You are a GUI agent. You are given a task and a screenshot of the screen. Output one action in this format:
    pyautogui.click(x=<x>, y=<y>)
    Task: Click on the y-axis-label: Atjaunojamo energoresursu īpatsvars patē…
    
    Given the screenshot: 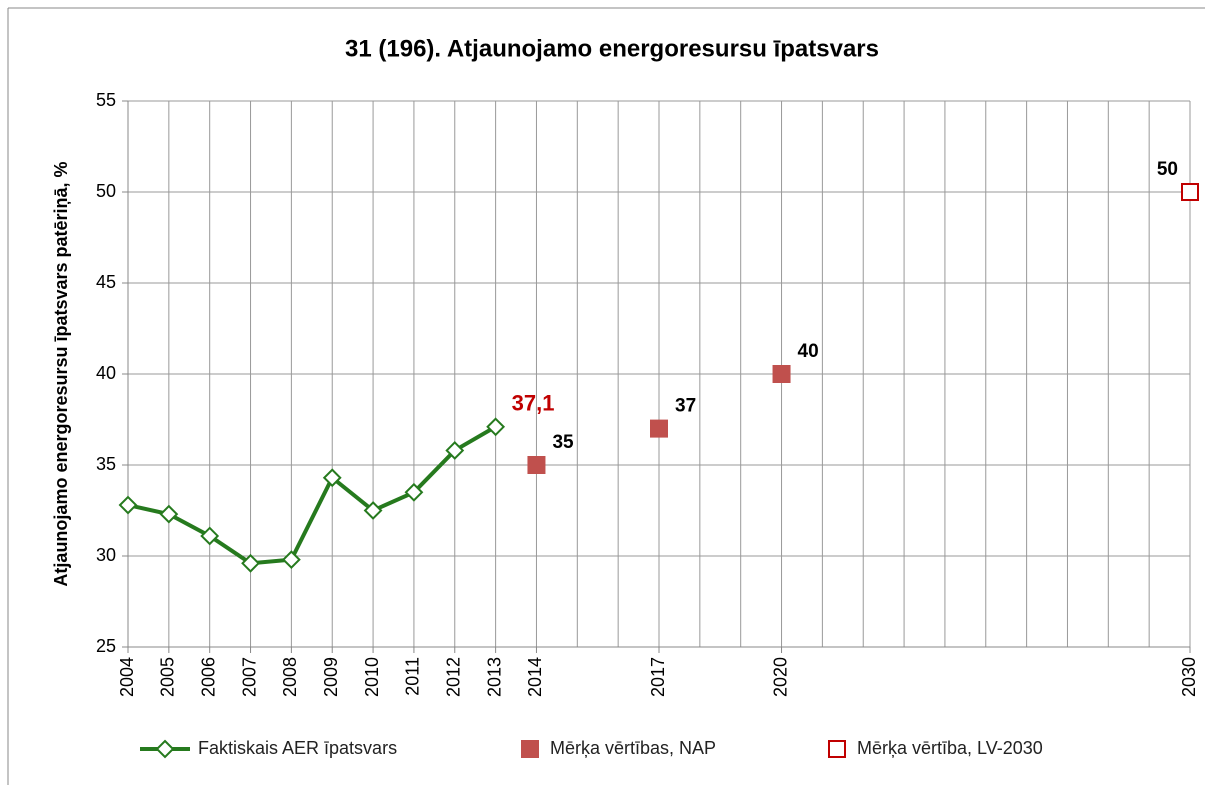 What is the action you would take?
    pyautogui.click(x=61, y=373)
    